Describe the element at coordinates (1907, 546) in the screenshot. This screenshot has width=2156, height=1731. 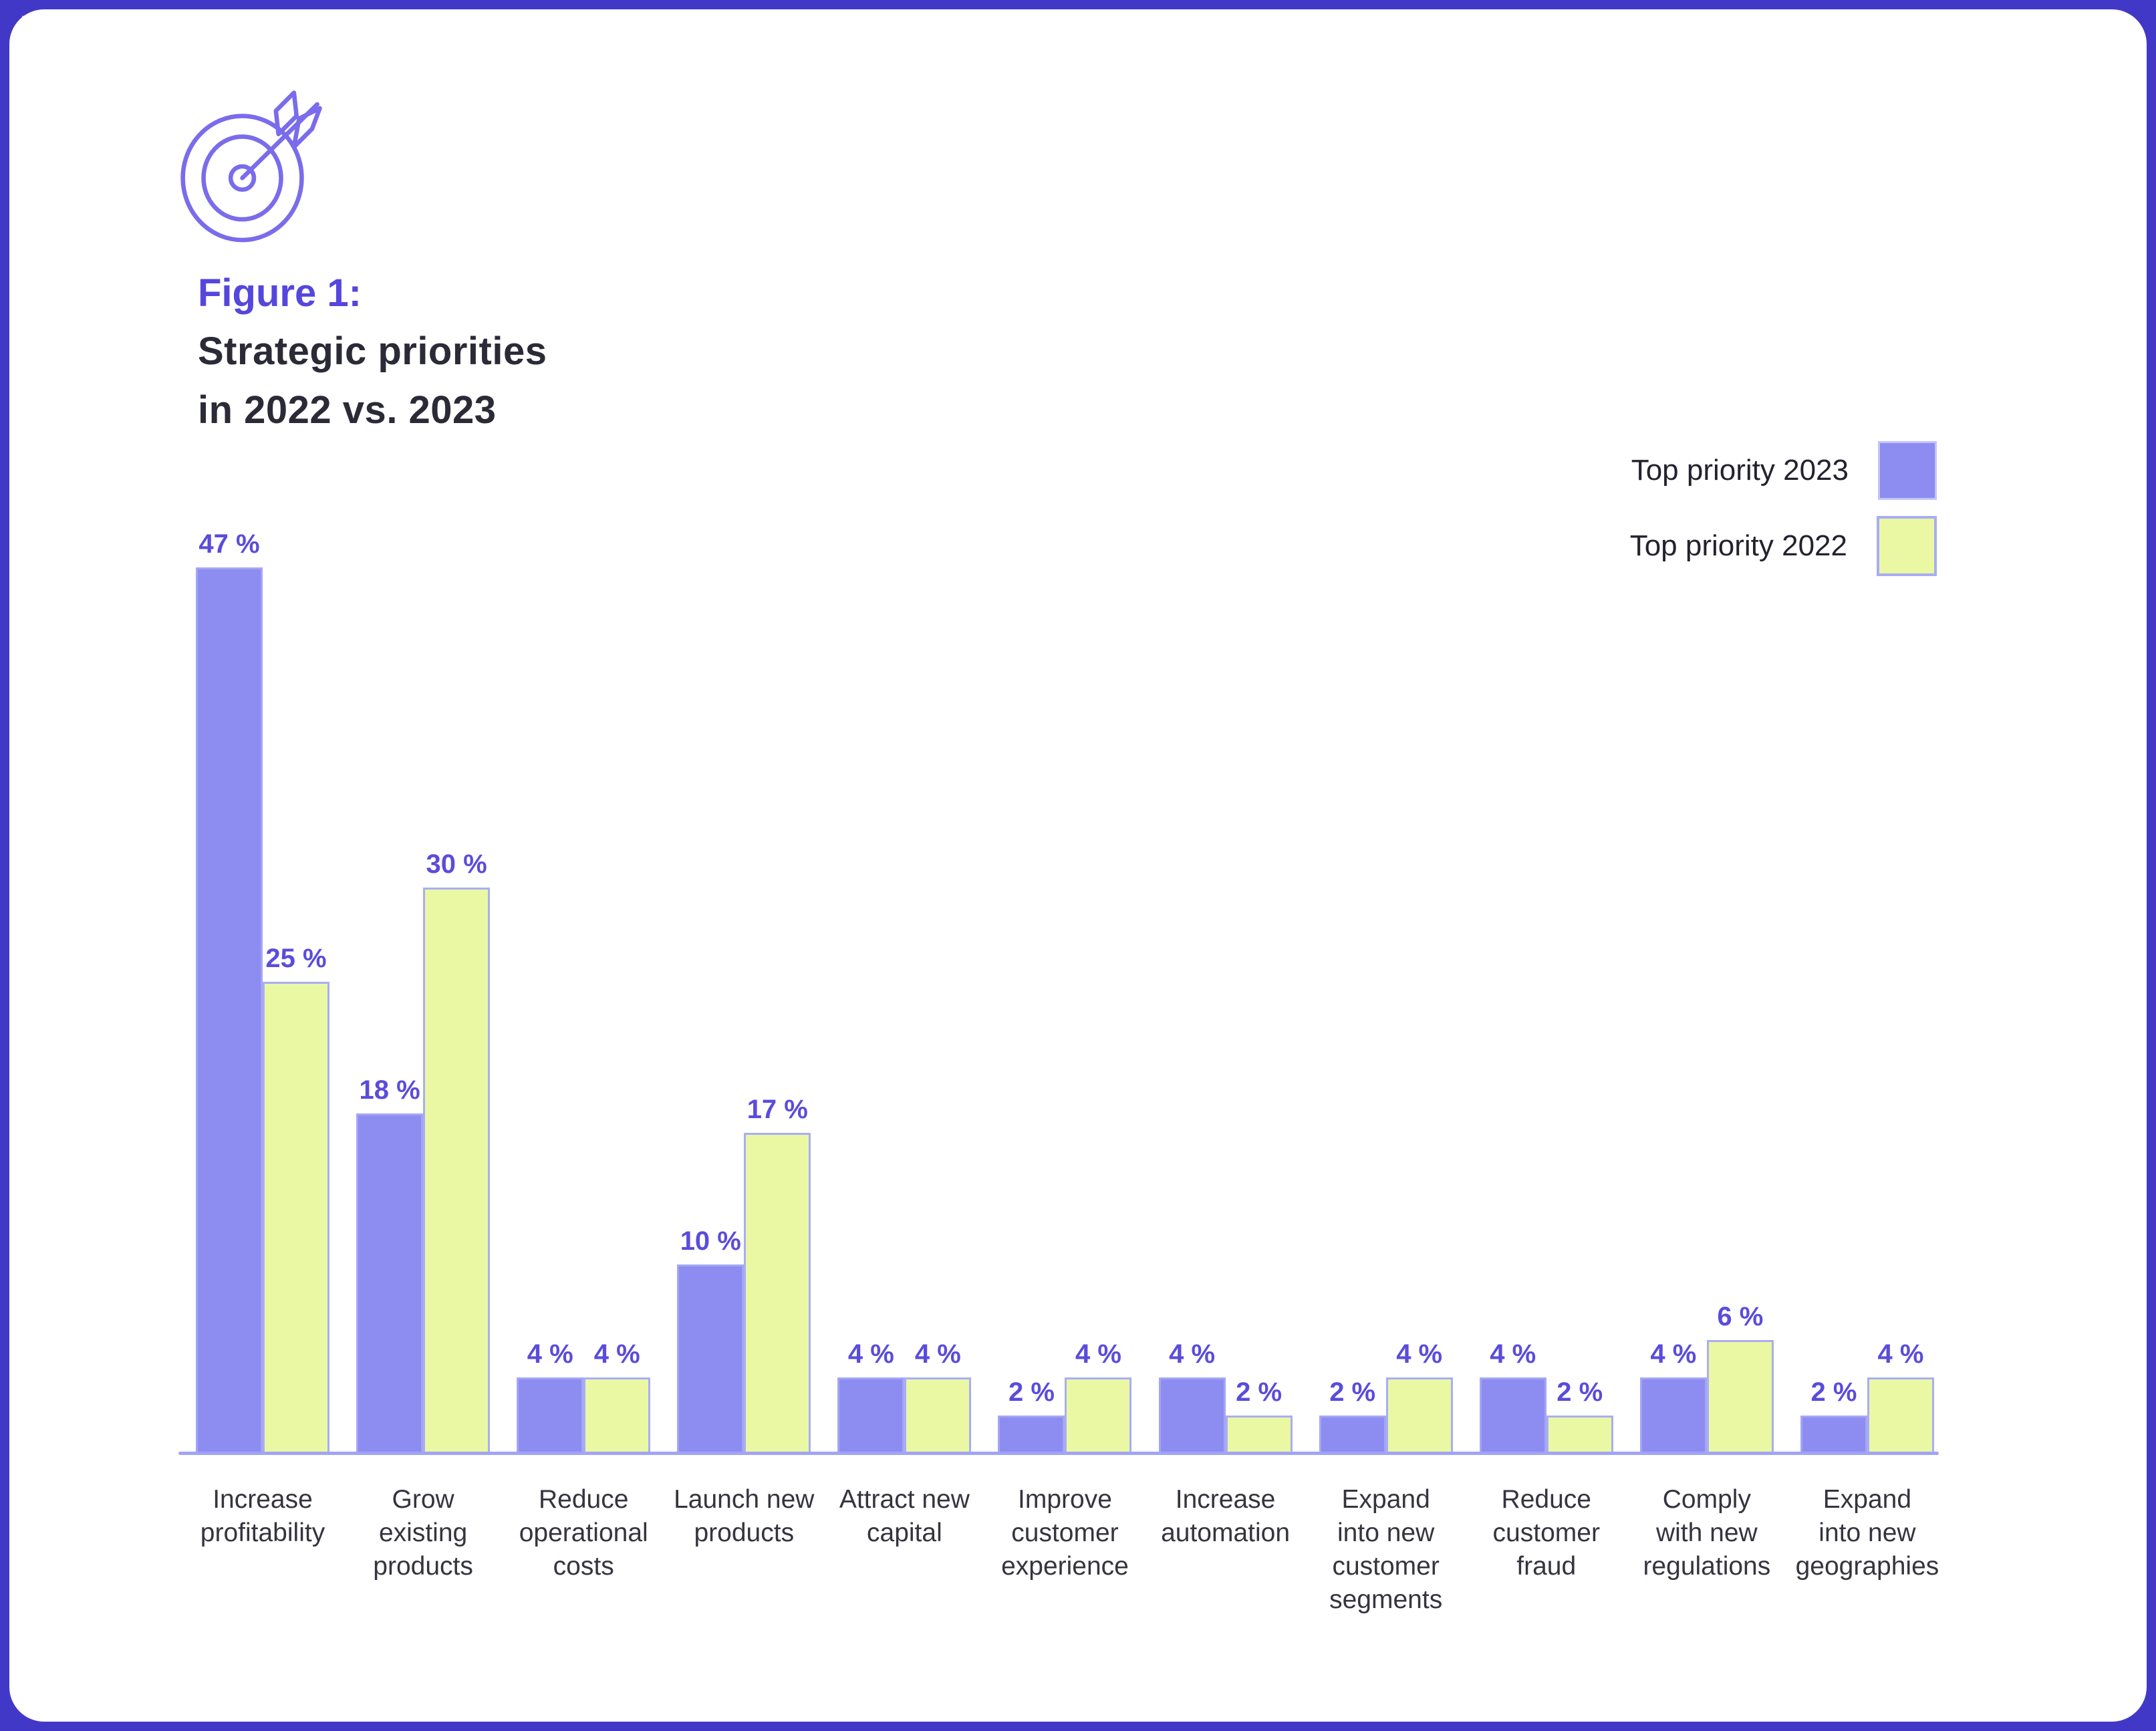
I see `legend-swatch-2022` at that location.